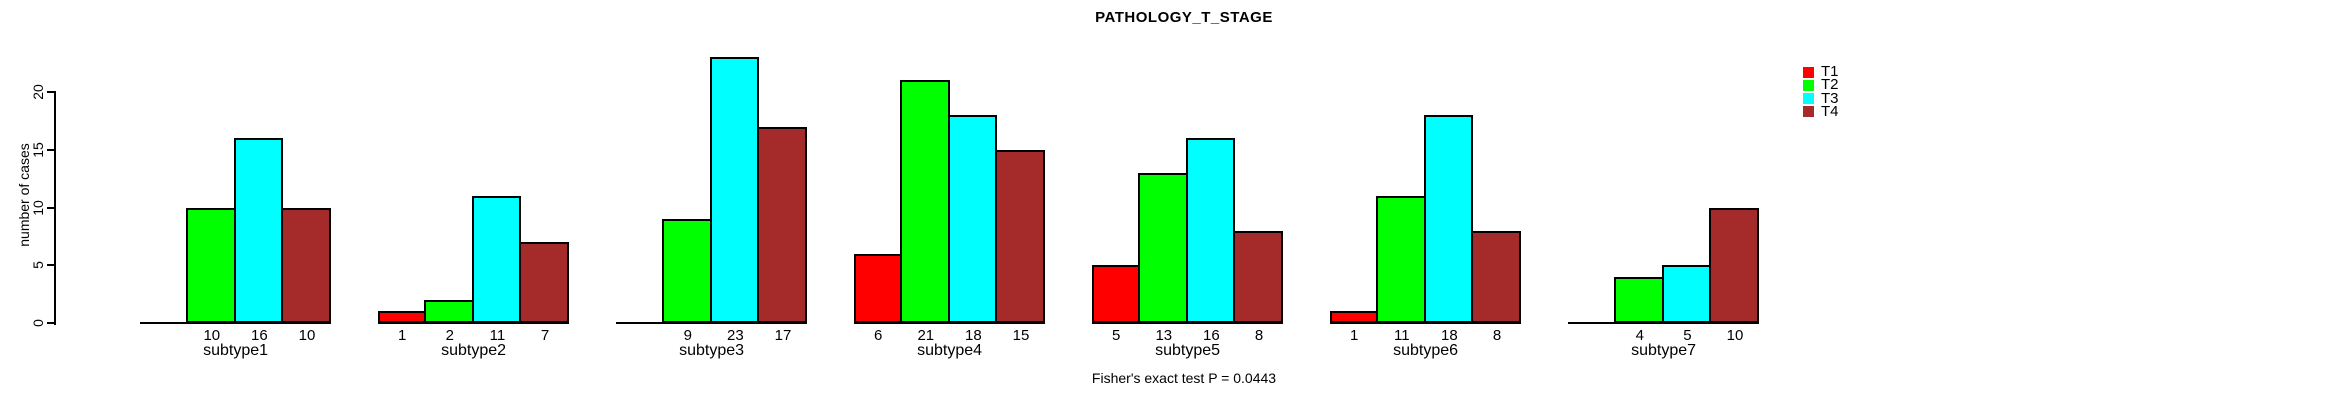 This screenshot has width=2340, height=400. What do you see at coordinates (878, 335) in the screenshot?
I see `bar-value-label: 6` at bounding box center [878, 335].